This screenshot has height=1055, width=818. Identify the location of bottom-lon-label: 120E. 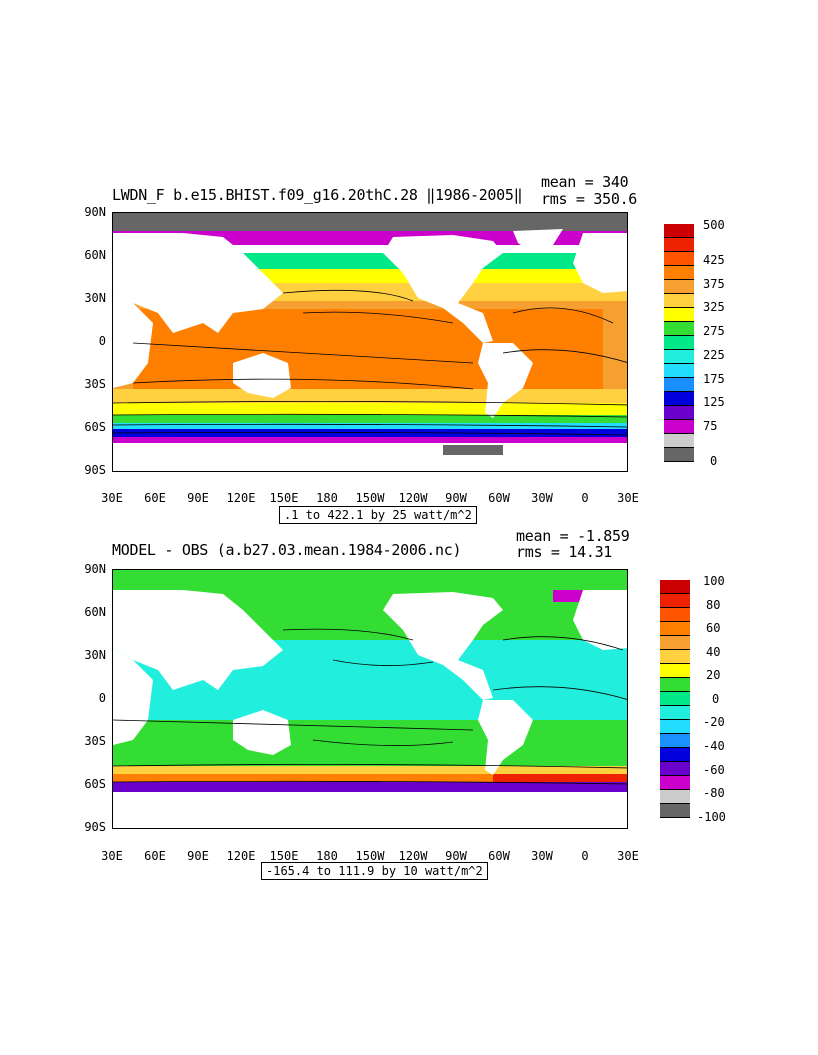
(241, 856).